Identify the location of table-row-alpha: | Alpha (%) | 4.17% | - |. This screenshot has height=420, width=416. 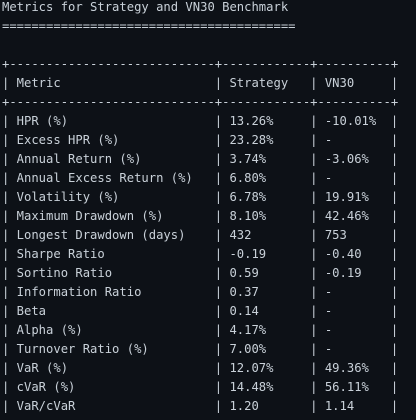
(200, 330).